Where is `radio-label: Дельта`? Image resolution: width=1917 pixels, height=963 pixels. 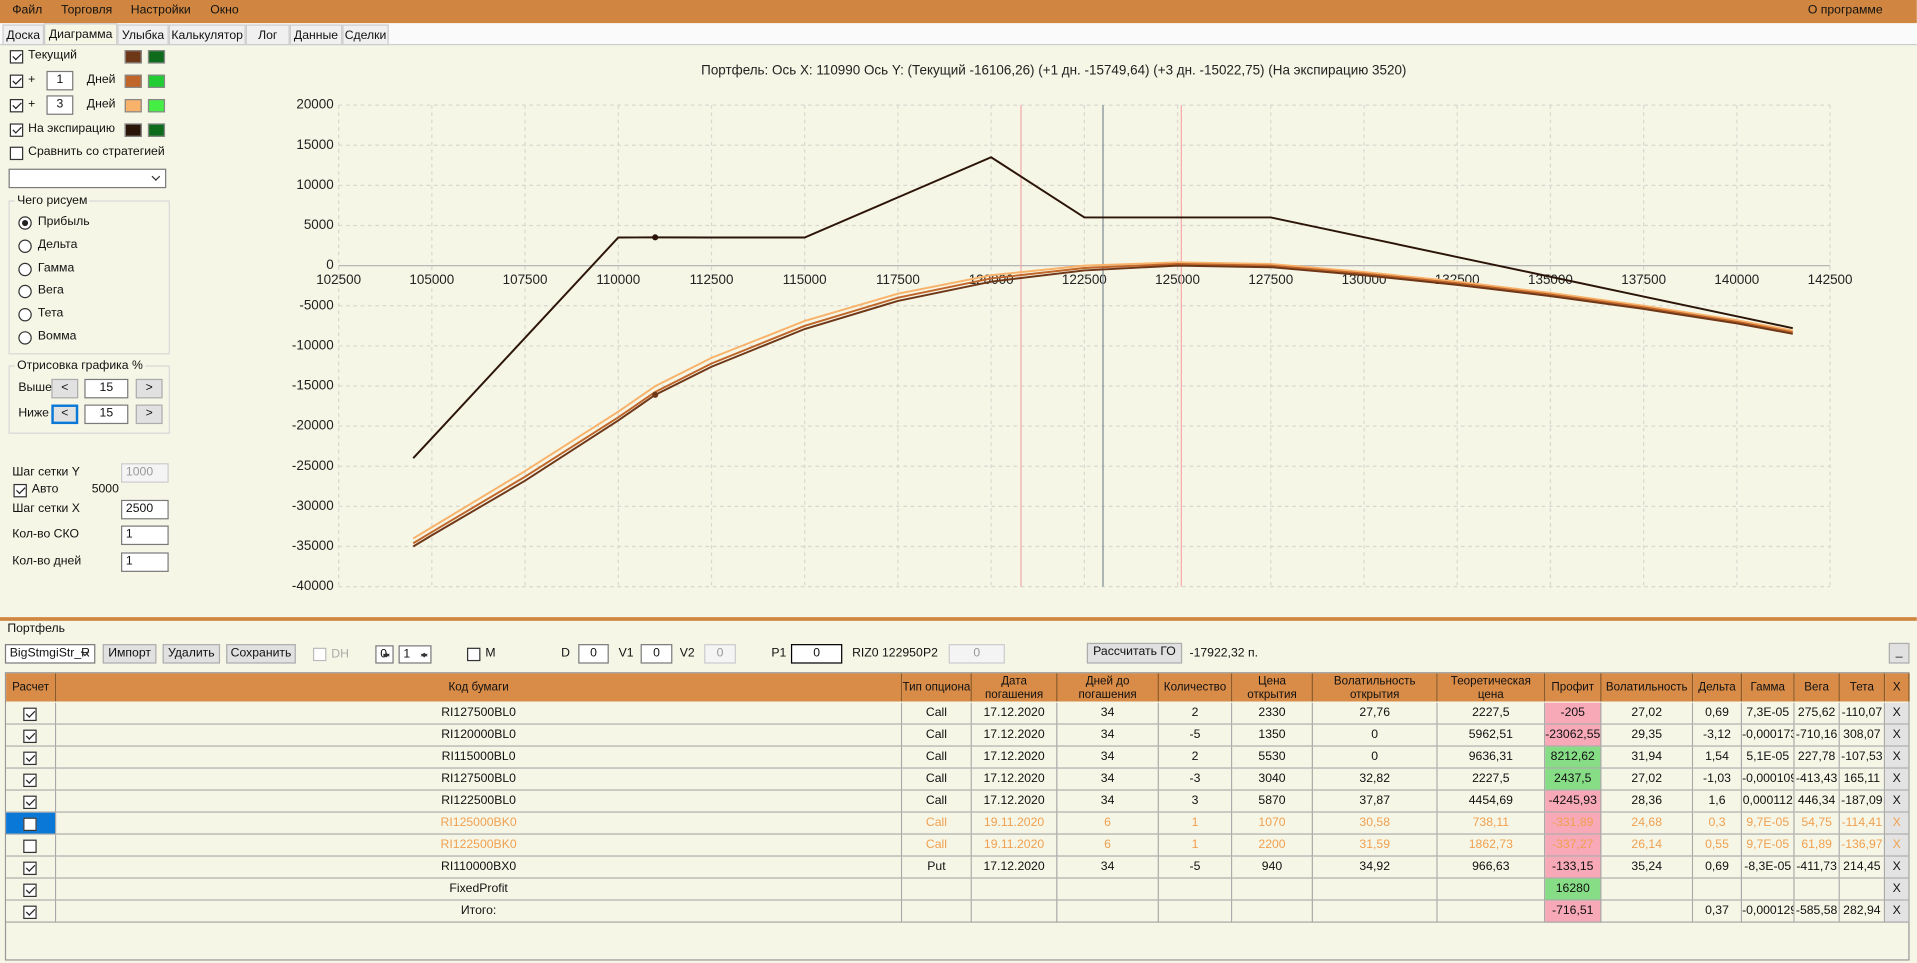
radio-label: Дельта is located at coordinates (57, 245).